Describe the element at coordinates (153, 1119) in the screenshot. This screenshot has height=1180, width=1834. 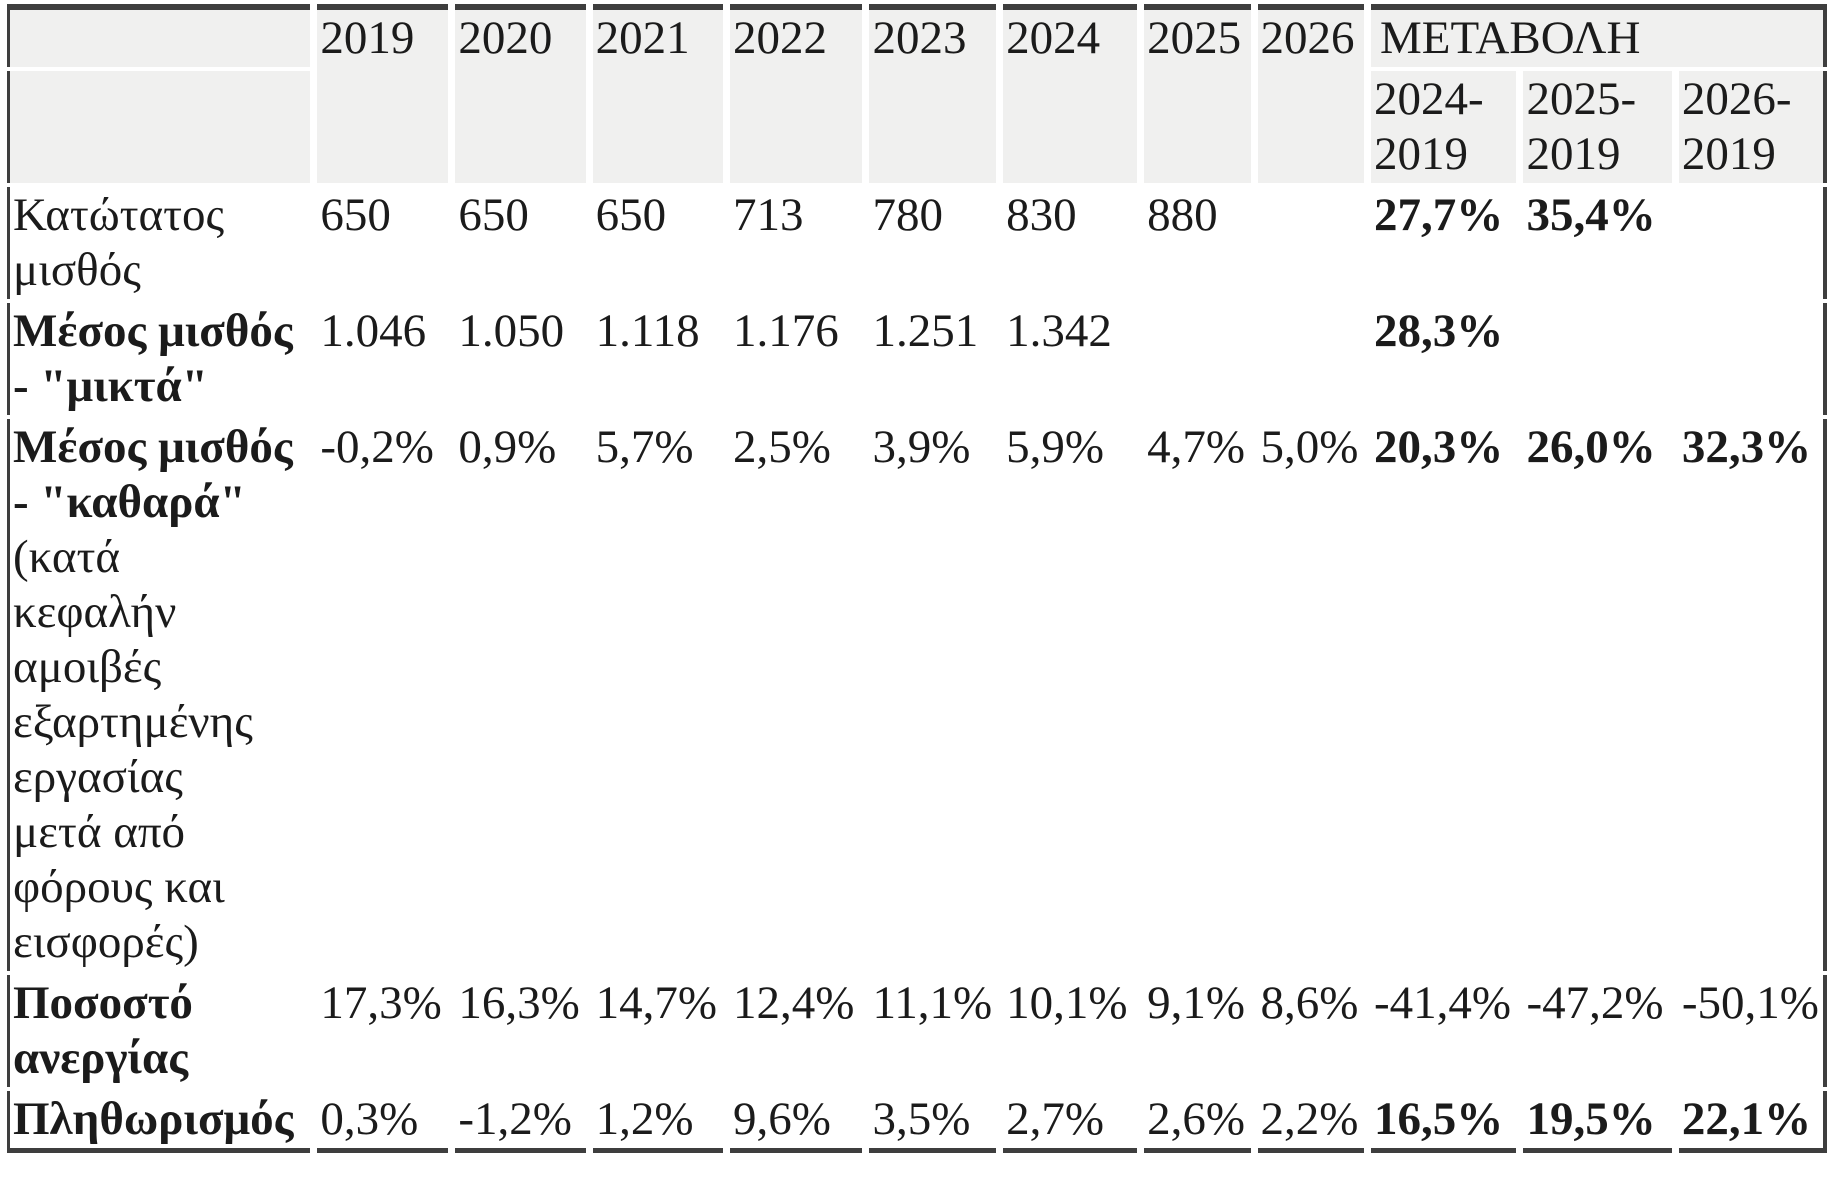
I see `row-label-text: Πληθωρισμός` at that location.